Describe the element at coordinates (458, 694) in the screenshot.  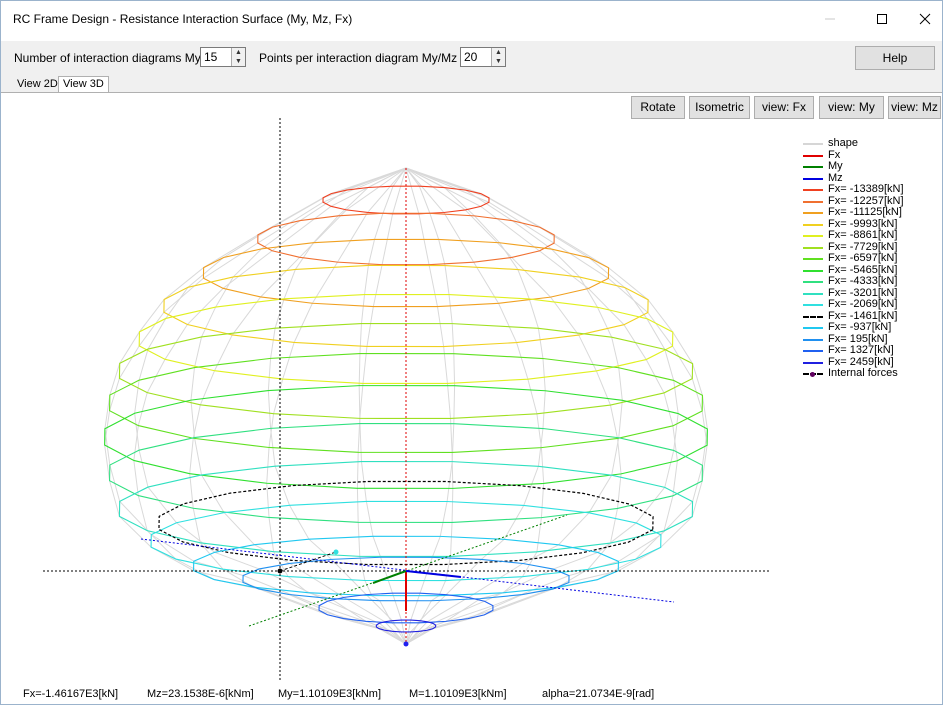
I see `status-m: M=1.10109E3[kNm]` at that location.